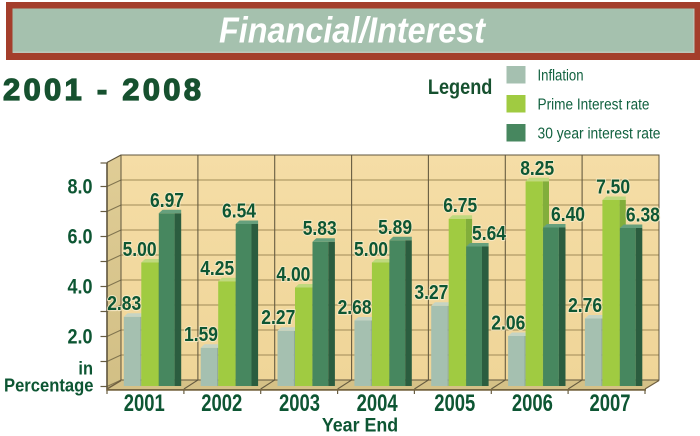 This screenshot has width=700, height=436. I want to click on svg-text: Financial/Interest, so click(353, 30).